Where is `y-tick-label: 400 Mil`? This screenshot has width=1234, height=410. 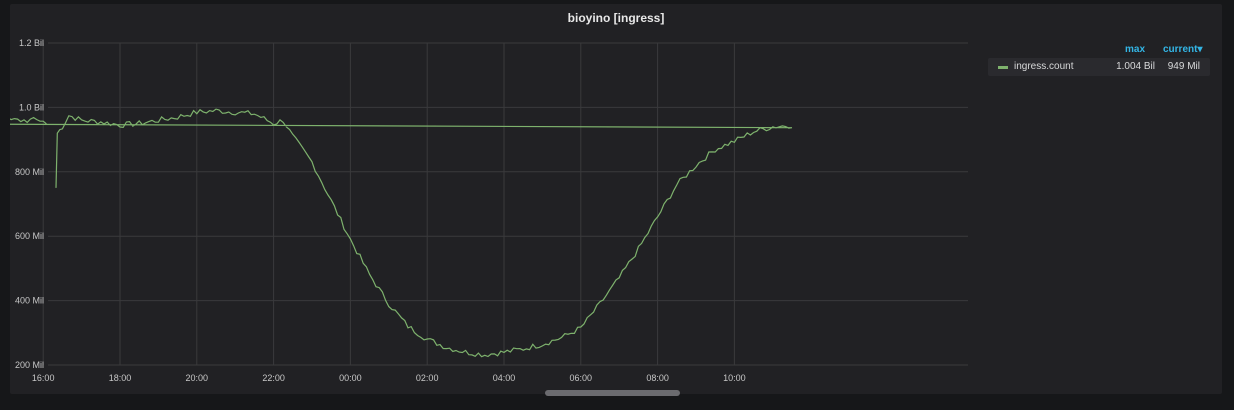
y-tick-label: 400 Mil is located at coordinates (29, 301).